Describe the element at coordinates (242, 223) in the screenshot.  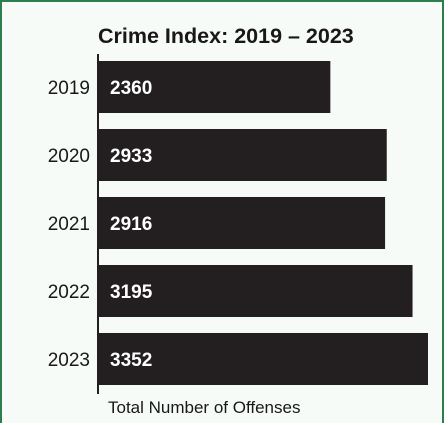
I see `bar-2021` at that location.